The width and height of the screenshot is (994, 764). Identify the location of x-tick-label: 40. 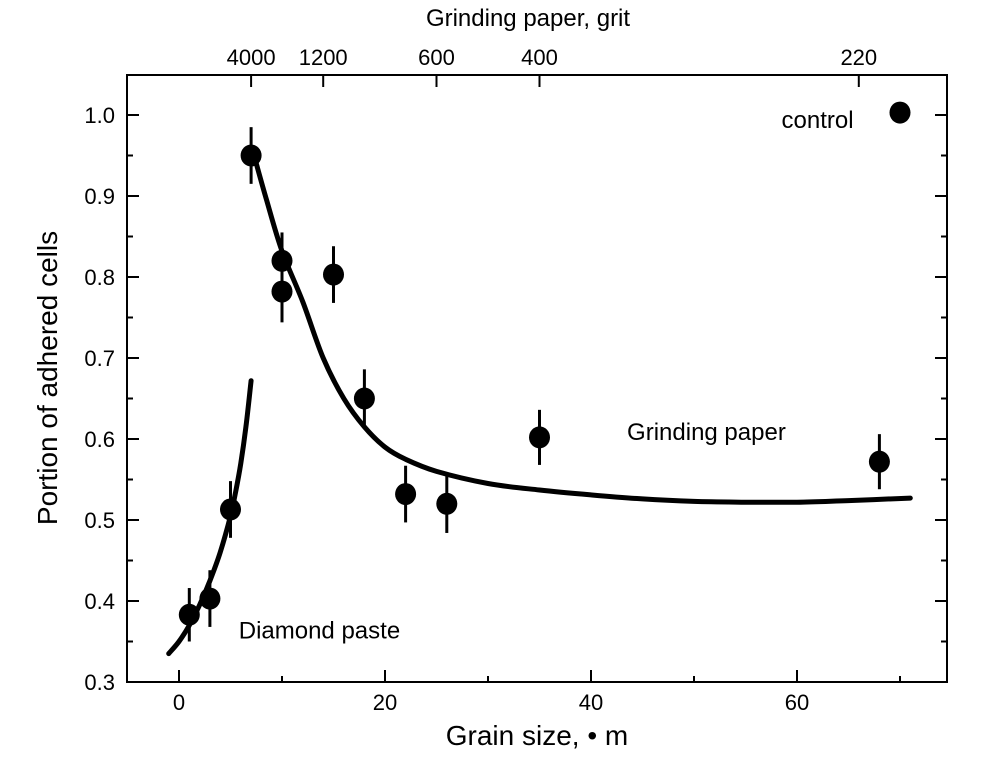
(591, 702).